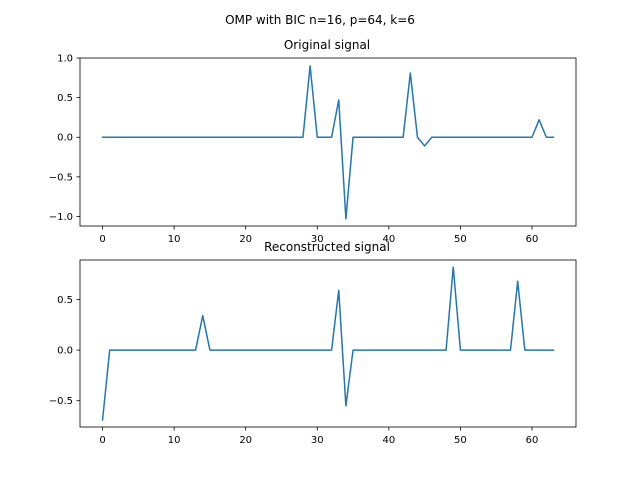 The height and width of the screenshot is (480, 640). Describe the element at coordinates (174, 239) in the screenshot. I see `x-tick-label-original: 10` at that location.